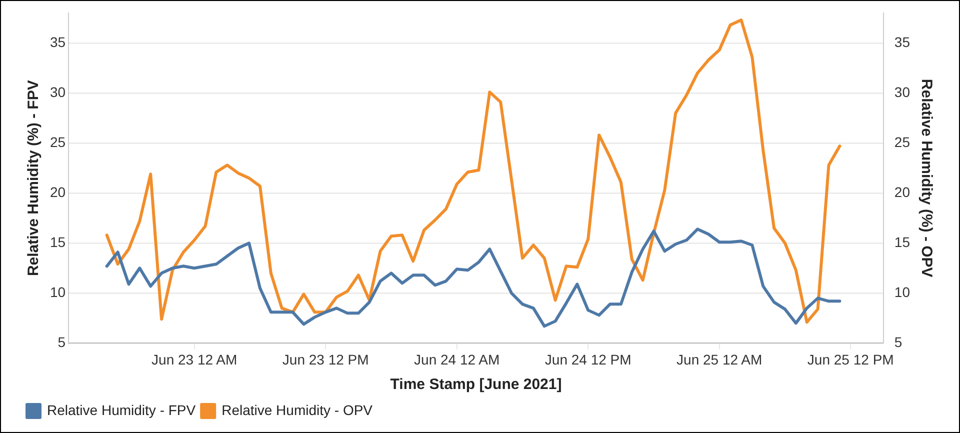 The image size is (960, 433). I want to click on y-tick-label: 20, so click(58, 192).